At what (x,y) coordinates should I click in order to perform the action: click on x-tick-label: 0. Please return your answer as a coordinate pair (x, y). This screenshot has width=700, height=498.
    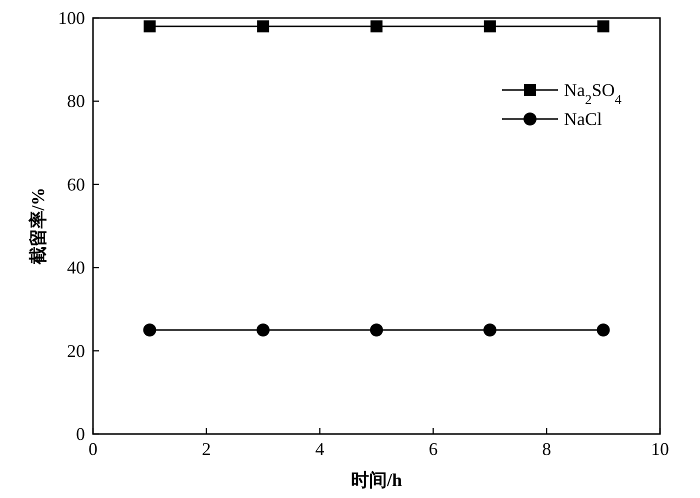
    Looking at the image, I should click on (93, 449).